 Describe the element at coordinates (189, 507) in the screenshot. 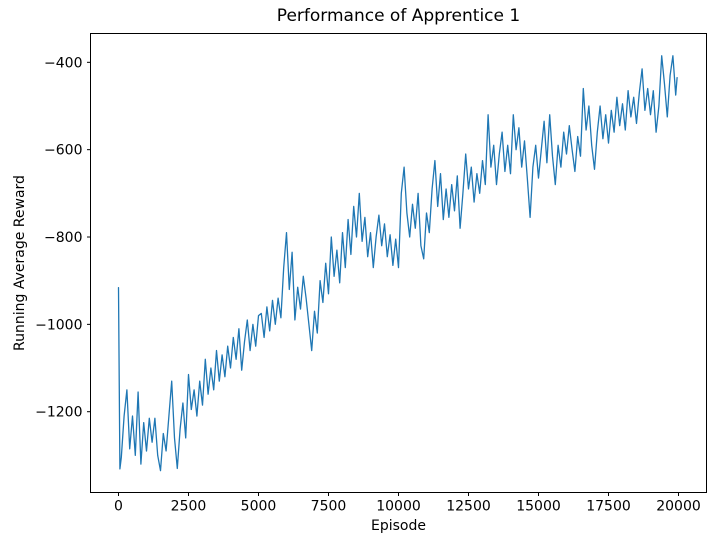

I see `x-tick-label: 2500` at that location.